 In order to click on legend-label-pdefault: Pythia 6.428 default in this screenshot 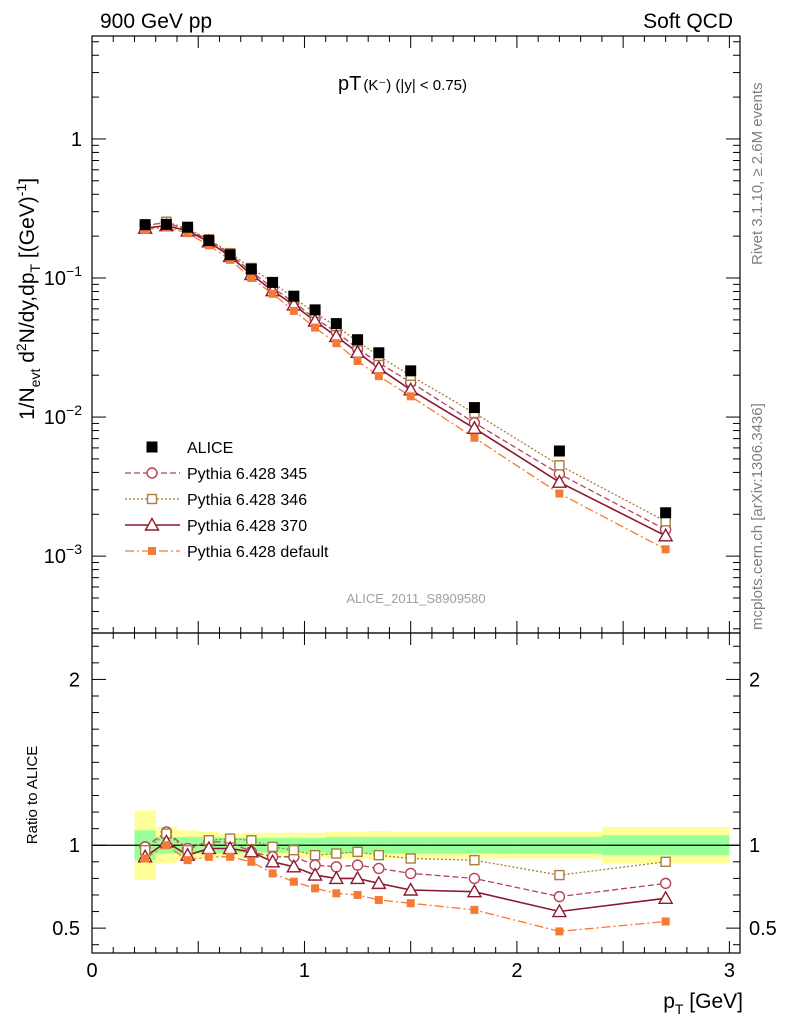, I will do `click(258, 552)`.